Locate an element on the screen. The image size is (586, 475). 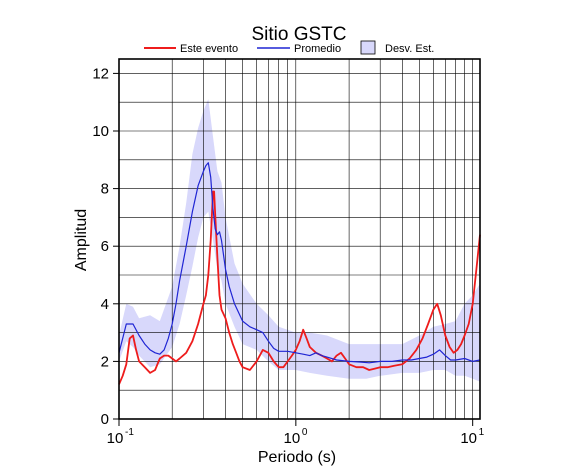
legend: Este evento Promedio Desv. Est. is located at coordinates (289, 47).